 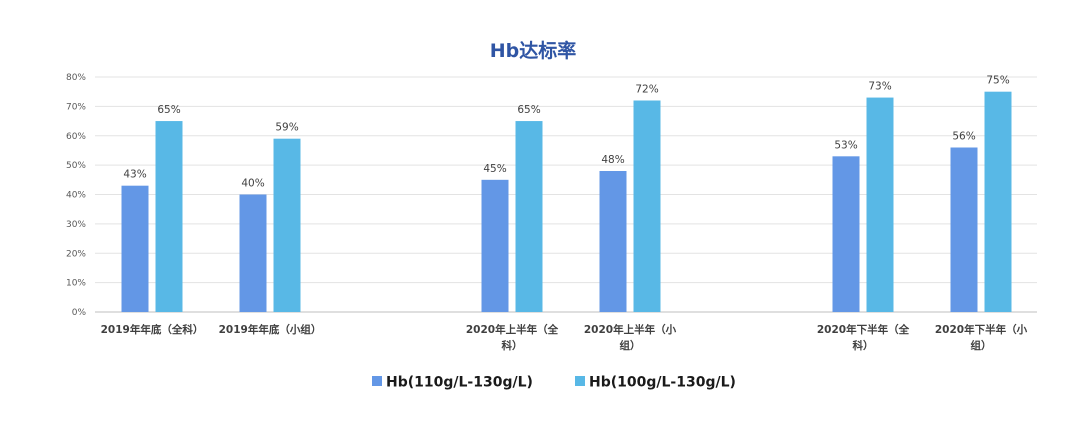 What do you see at coordinates (252, 184) in the screenshot?
I see `data-label: 40%` at bounding box center [252, 184].